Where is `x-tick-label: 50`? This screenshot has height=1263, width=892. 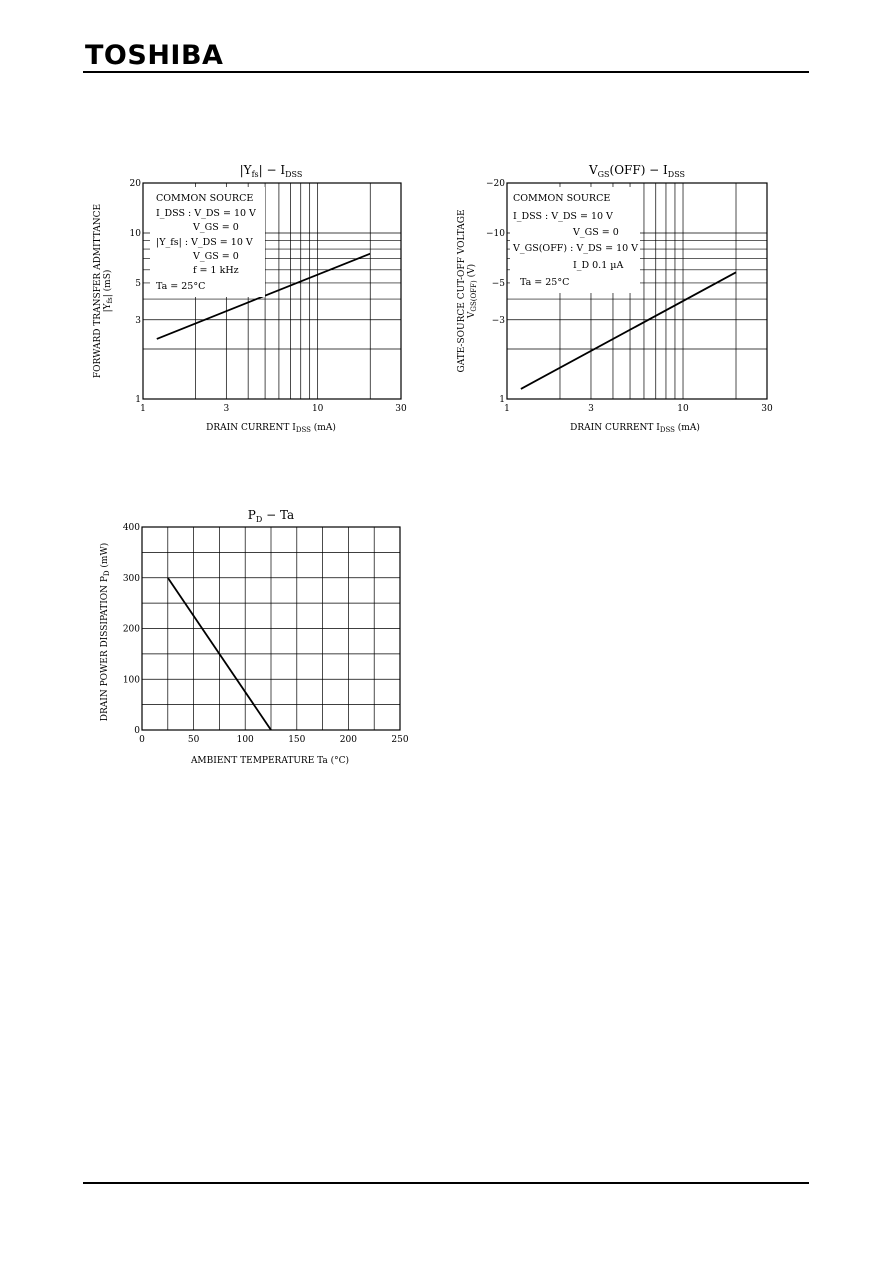 x-tick-label: 50 is located at coordinates (194, 740).